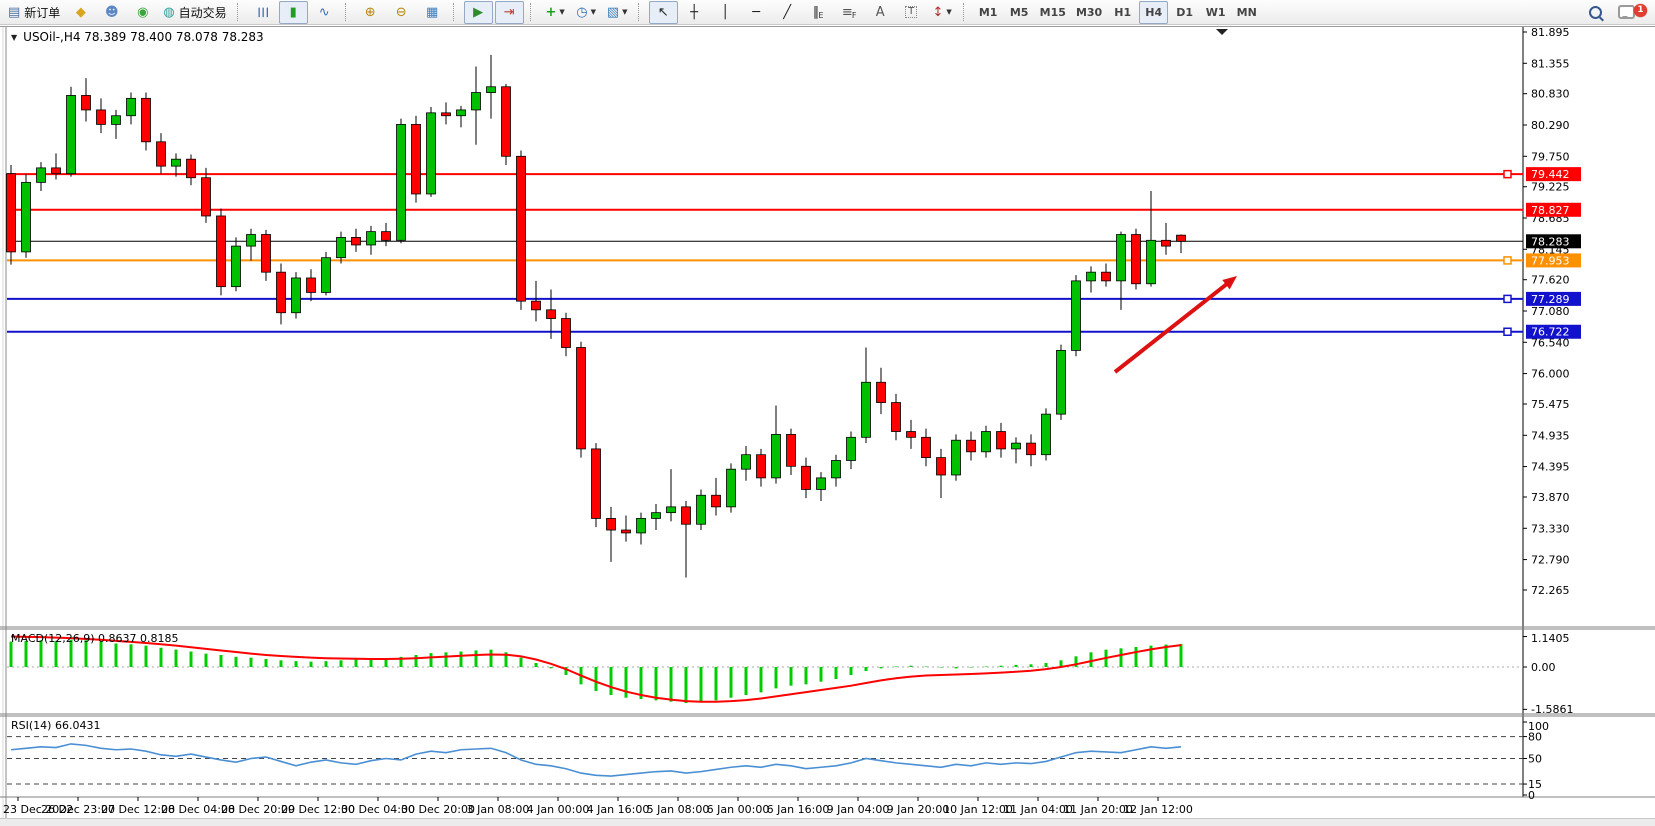 This screenshot has height=826, width=1655. What do you see at coordinates (849, 12) in the screenshot?
I see `fibonacci-button: ≡ F` at bounding box center [849, 12].